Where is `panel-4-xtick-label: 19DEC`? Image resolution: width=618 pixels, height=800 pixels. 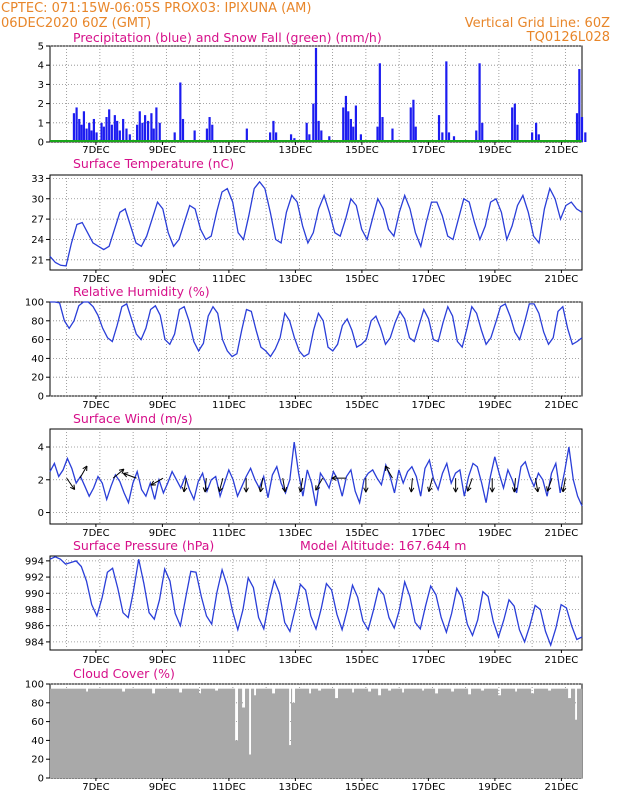 panel-4-xtick-label: 19DEC is located at coordinates (495, 660).